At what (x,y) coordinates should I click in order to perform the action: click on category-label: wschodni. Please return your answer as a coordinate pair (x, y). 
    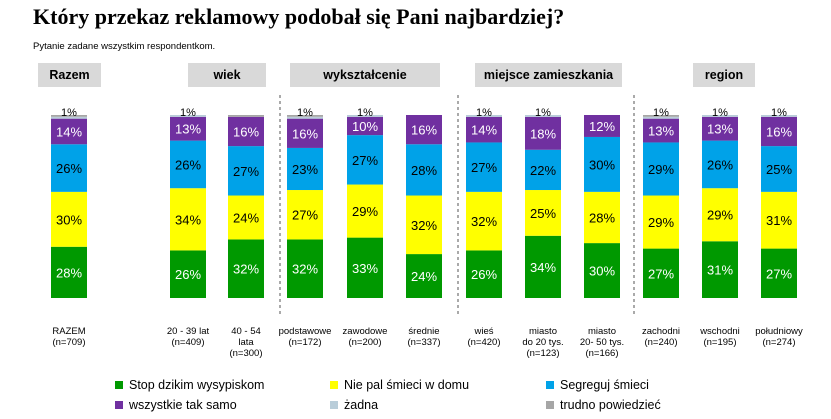
    Looking at the image, I should click on (719, 331).